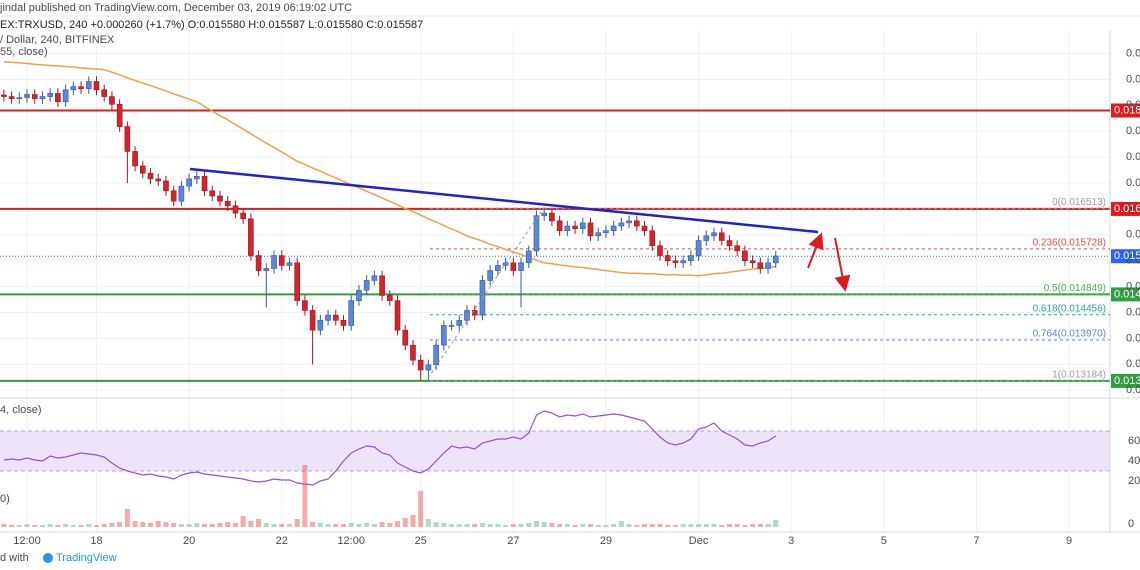 This screenshot has height=570, width=1140. Describe the element at coordinates (1133, 390) in the screenshot. I see `y-tick-label: 0.013` at that location.